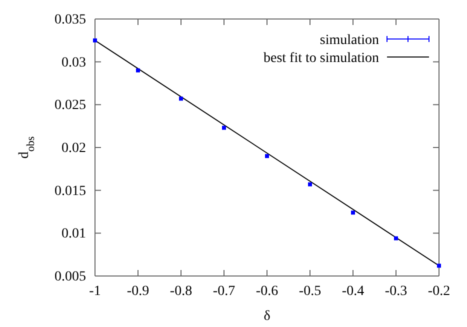  What do you see at coordinates (70, 106) in the screenshot?
I see `y-tick-label: 0.025` at bounding box center [70, 106].